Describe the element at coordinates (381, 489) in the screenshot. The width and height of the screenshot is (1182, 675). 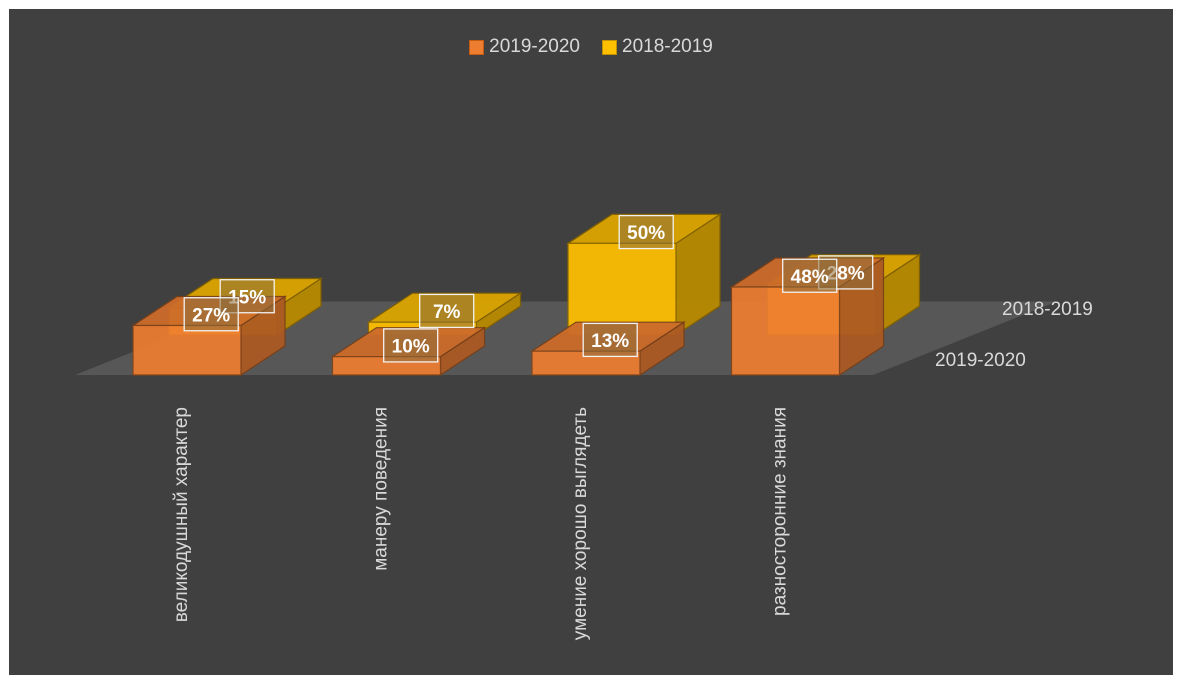
I see `category-label-2: манеру поведения` at that location.